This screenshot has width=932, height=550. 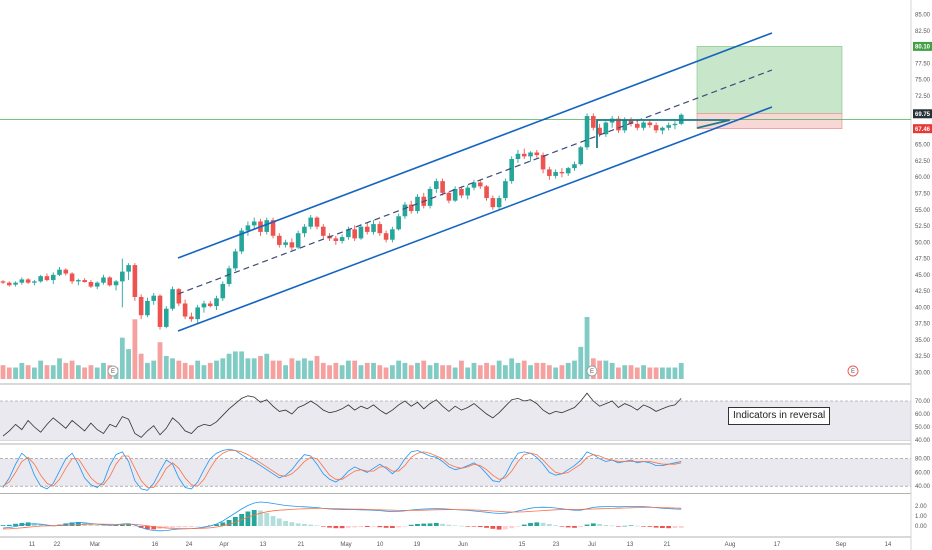 I want to click on time-tick-label: 16, so click(x=155, y=545).